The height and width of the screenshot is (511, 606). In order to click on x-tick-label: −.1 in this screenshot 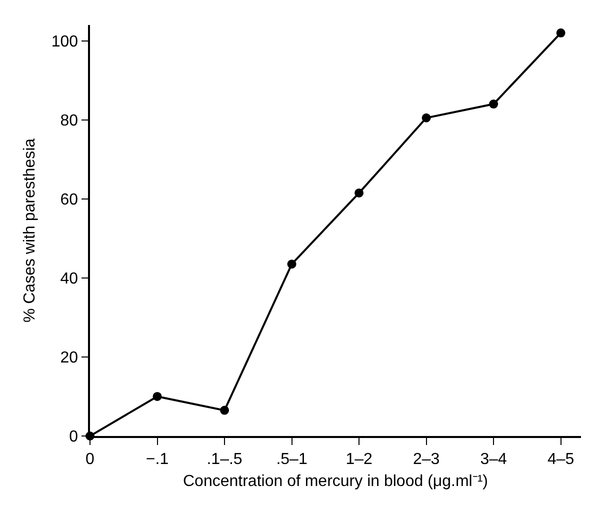, I will do `click(157, 459)`.